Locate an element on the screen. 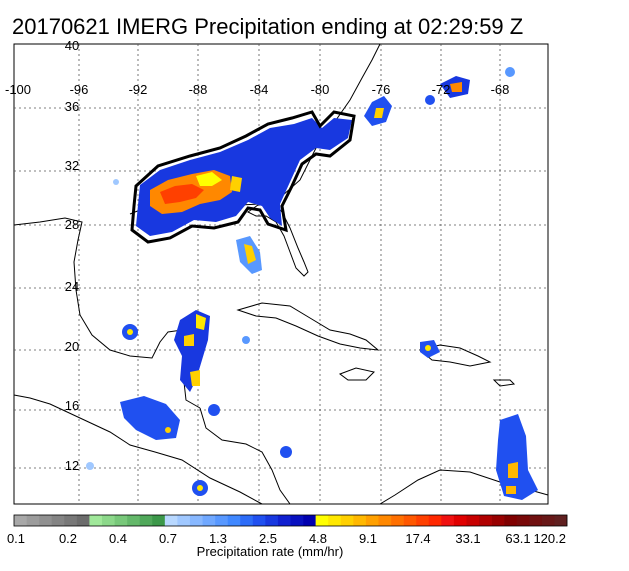  colorbar-tick-label: 1.3 is located at coordinates (218, 538).